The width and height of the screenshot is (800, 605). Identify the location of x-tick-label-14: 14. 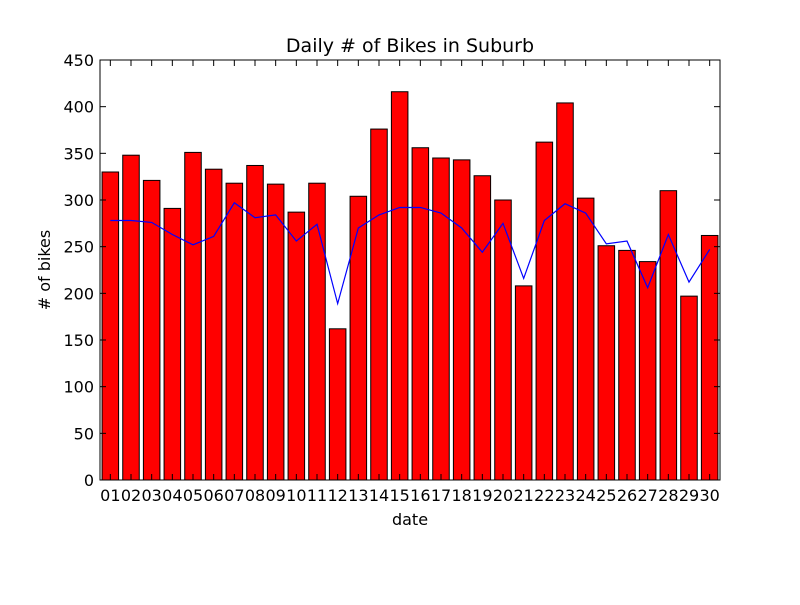
(379, 495).